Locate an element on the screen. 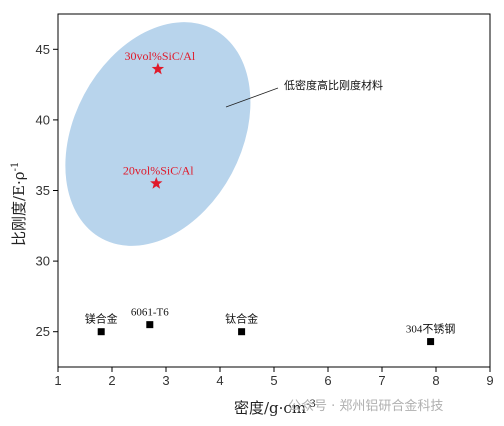 This screenshot has width=504, height=426. point-label: 镁合金 is located at coordinates (101, 319).